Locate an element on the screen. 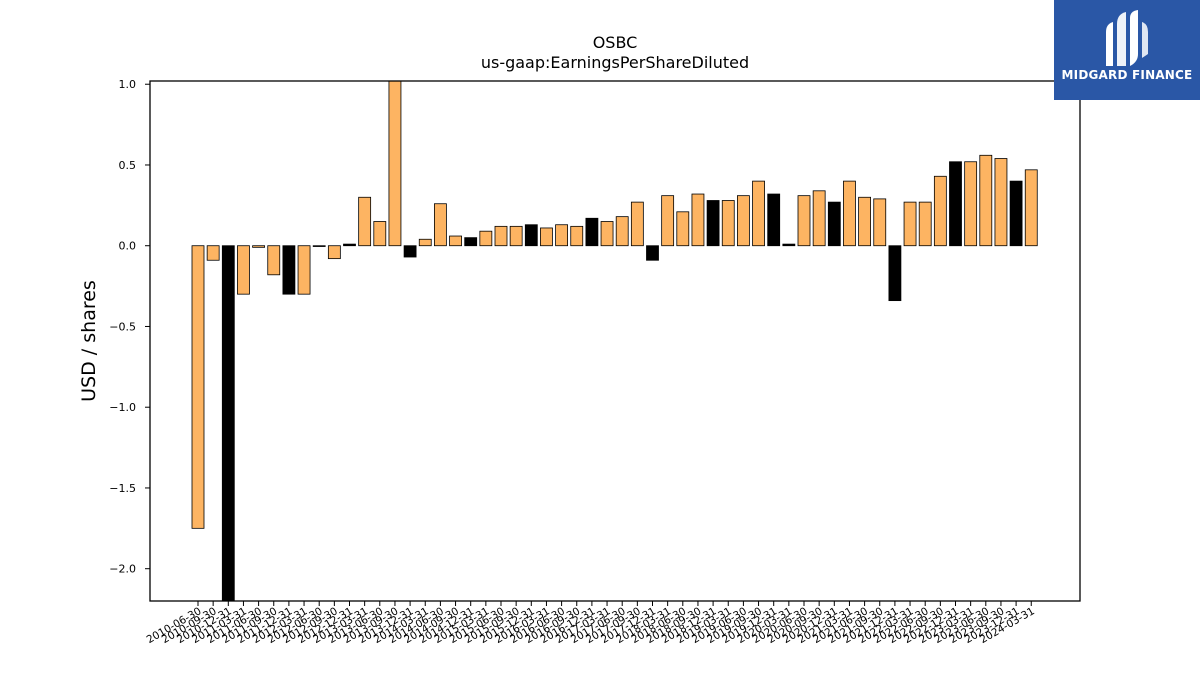  brand-name: MIDGARD FINANCE is located at coordinates (1127, 75).